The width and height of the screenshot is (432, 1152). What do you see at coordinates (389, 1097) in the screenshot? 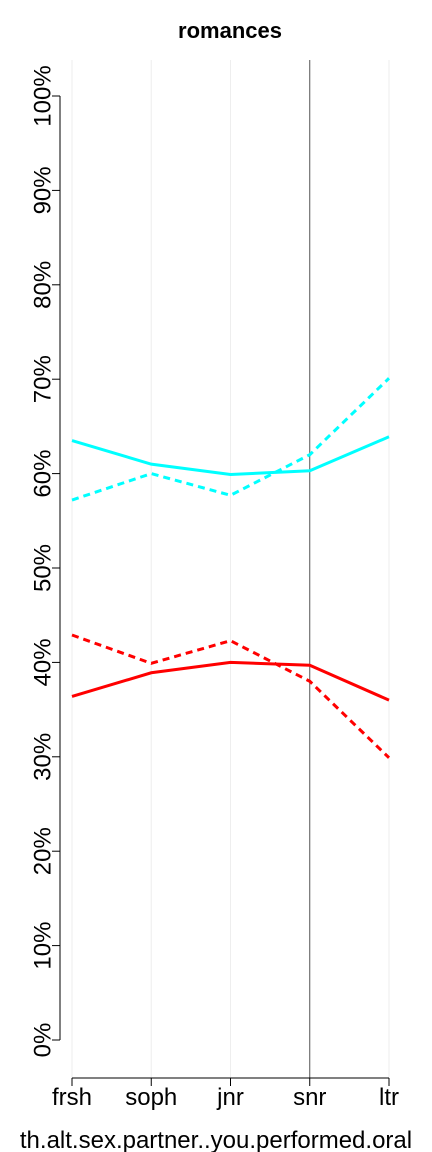
I see `x-tick-label: ltr` at bounding box center [389, 1097].